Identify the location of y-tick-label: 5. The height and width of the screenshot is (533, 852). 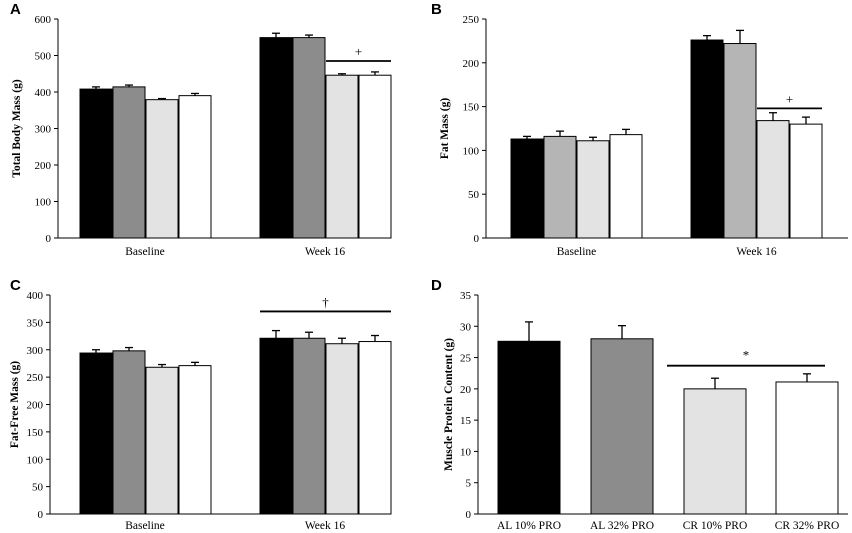
(469, 484).